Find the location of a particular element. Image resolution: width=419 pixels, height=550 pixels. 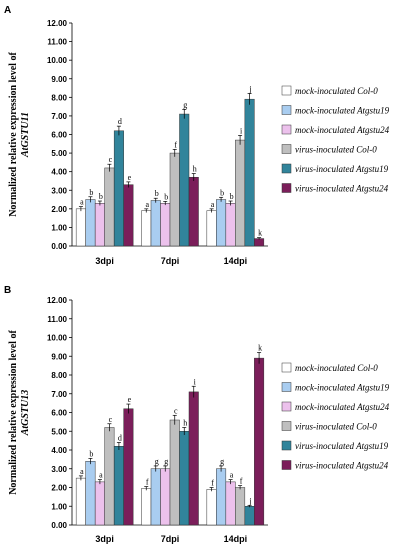

panel-label: B is located at coordinates (7, 290).